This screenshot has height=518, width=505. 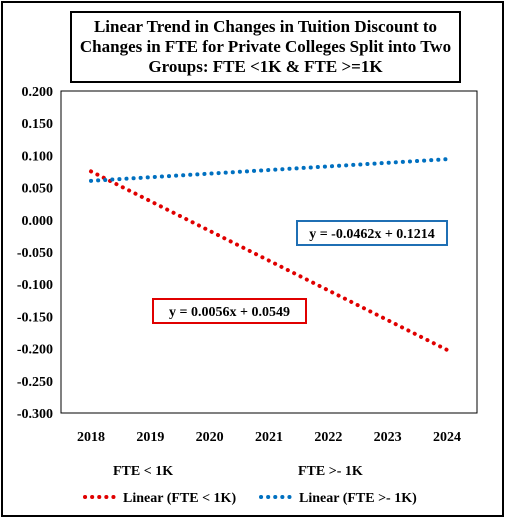 I want to click on y-tick-label: 0.100, so click(x=38, y=156).